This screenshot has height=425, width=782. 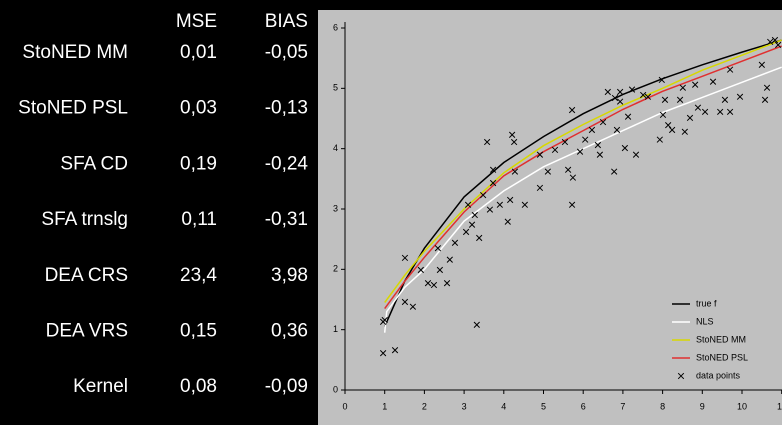 I want to click on x-tick-label: 6, so click(x=583, y=406).